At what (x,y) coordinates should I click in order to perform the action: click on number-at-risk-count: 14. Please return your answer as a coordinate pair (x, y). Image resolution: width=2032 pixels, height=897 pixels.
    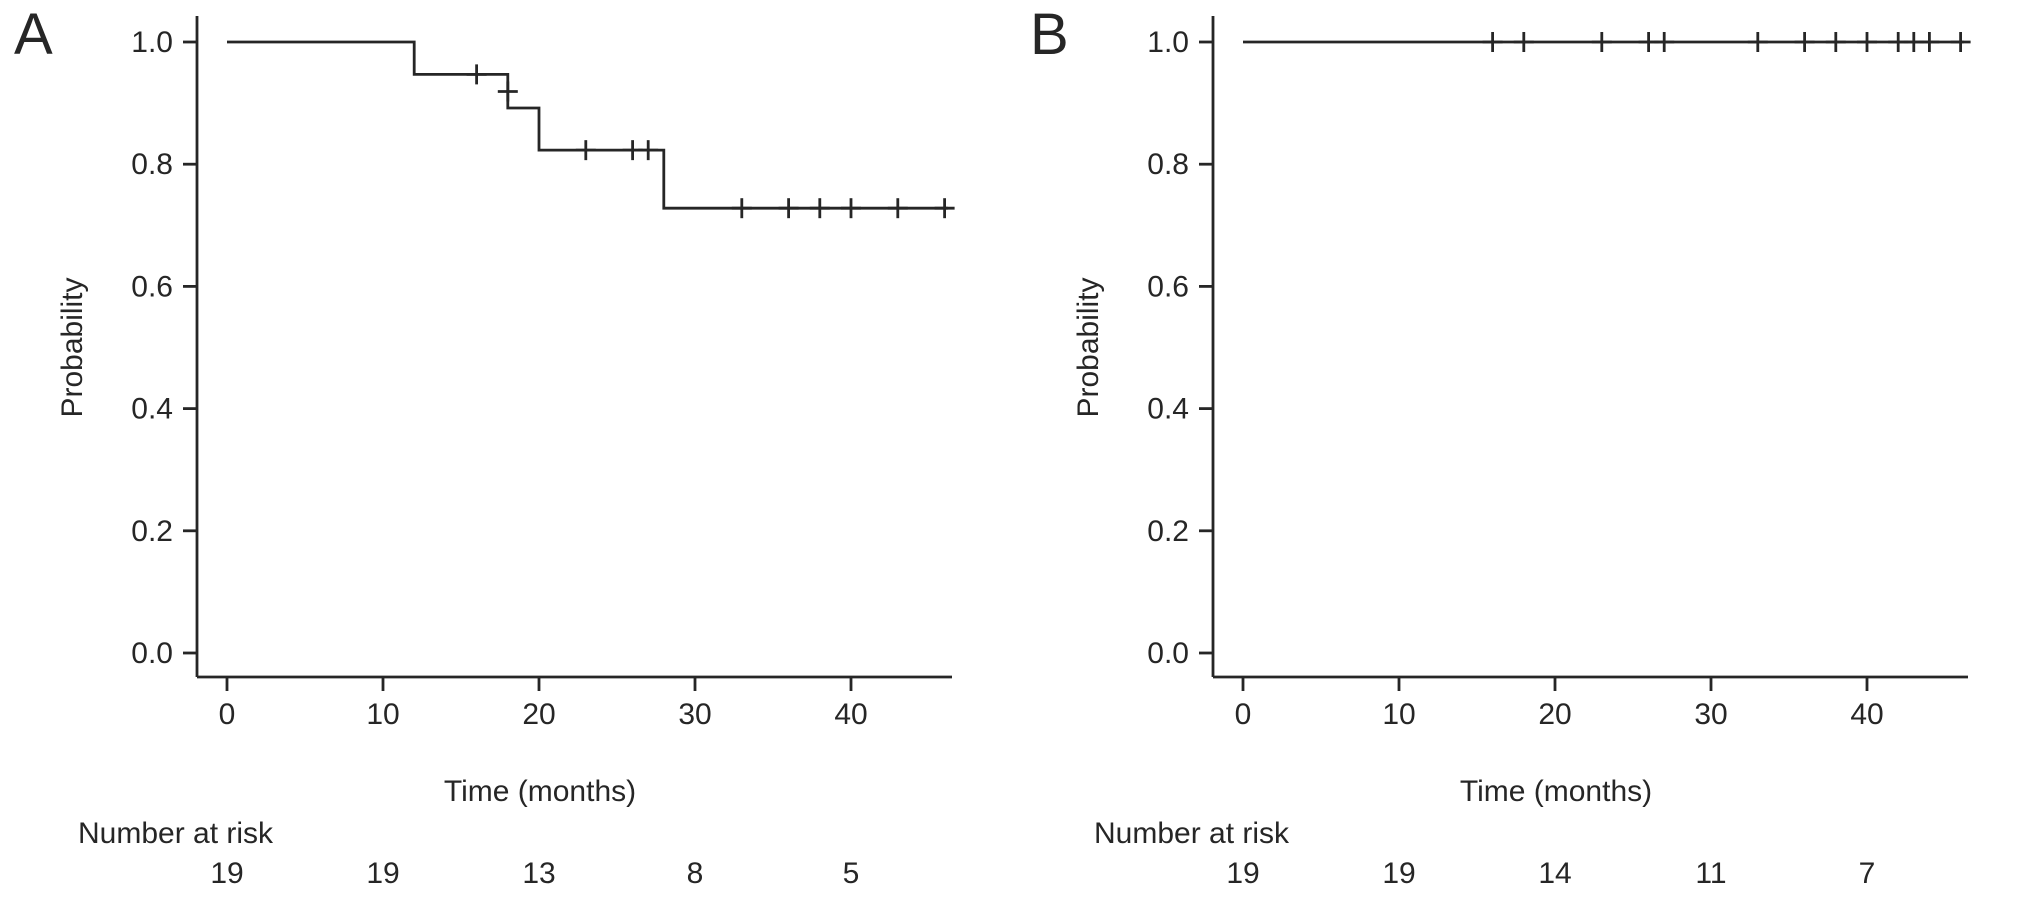
    Looking at the image, I should click on (1554, 873).